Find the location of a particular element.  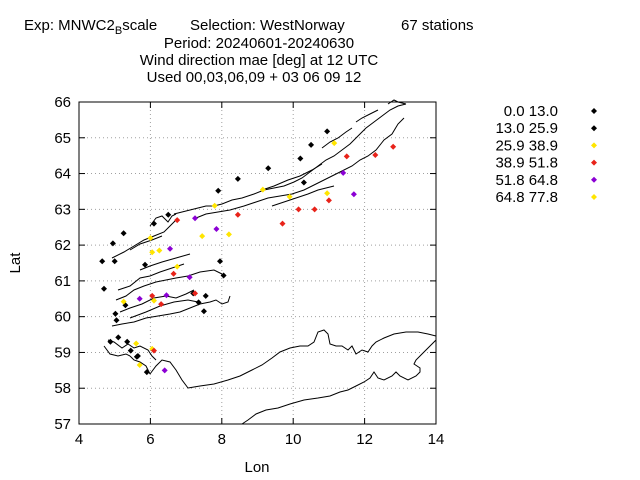

y-tick-label: 57 is located at coordinates (62, 424).